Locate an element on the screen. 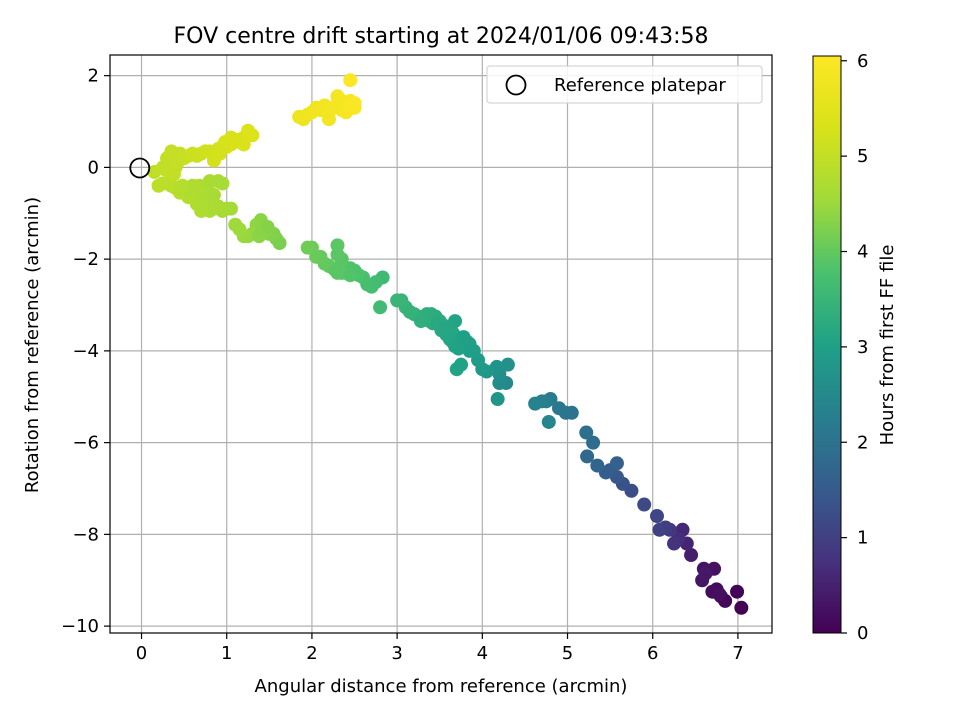 The width and height of the screenshot is (960, 720). legend: Reference platepar is located at coordinates (624, 84).